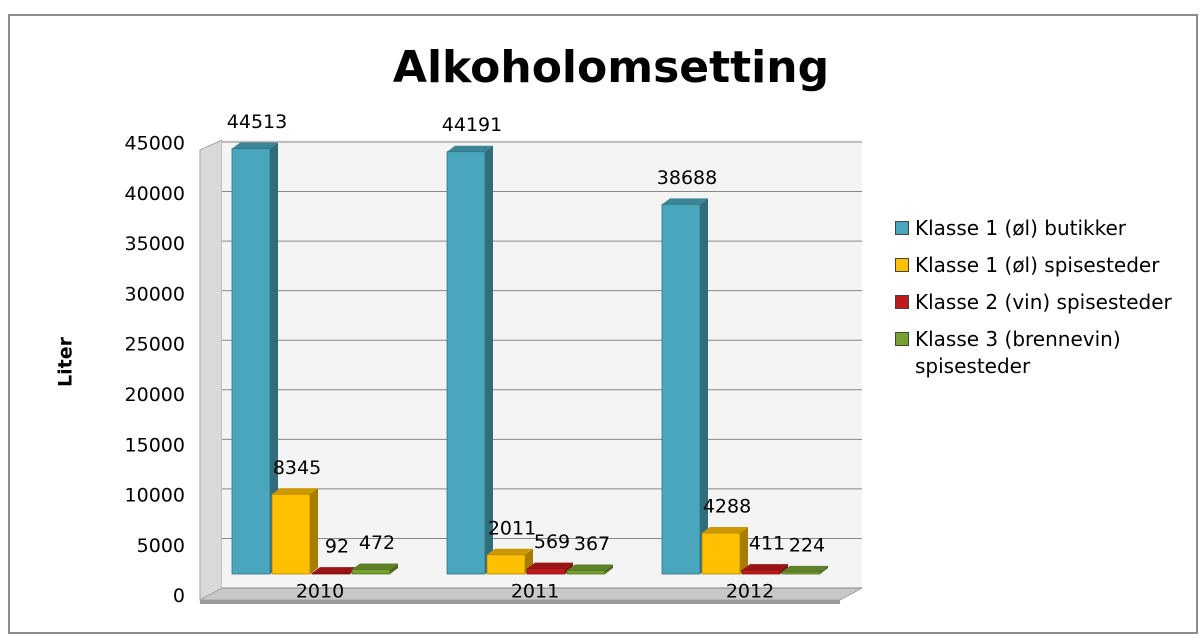 This screenshot has width=1203, height=634. What do you see at coordinates (155, 345) in the screenshot?
I see `y-tick-label: 25000` at bounding box center [155, 345].